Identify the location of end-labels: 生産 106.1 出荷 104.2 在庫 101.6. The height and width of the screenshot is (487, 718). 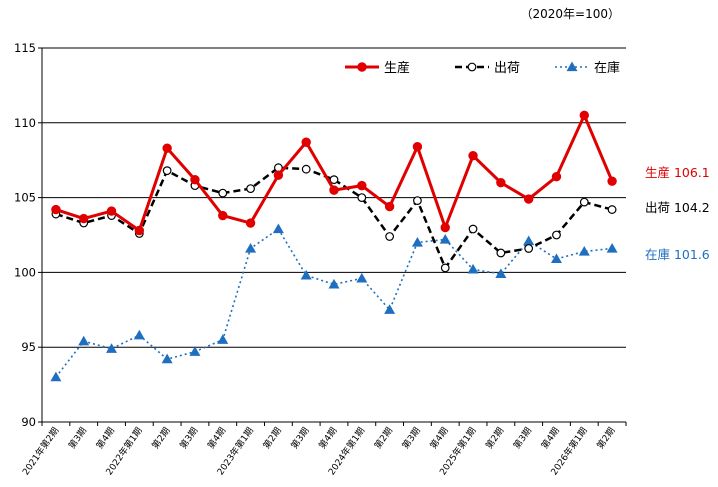
(677, 213).